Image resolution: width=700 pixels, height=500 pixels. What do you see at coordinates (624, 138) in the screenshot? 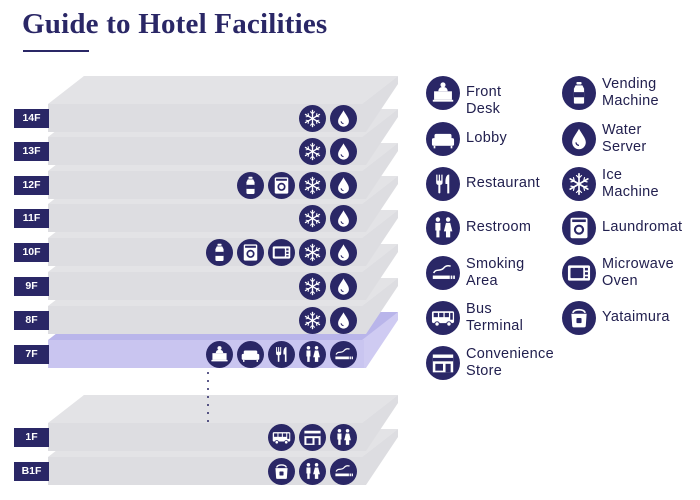
I see `legend-label: Water Server` at bounding box center [624, 138].